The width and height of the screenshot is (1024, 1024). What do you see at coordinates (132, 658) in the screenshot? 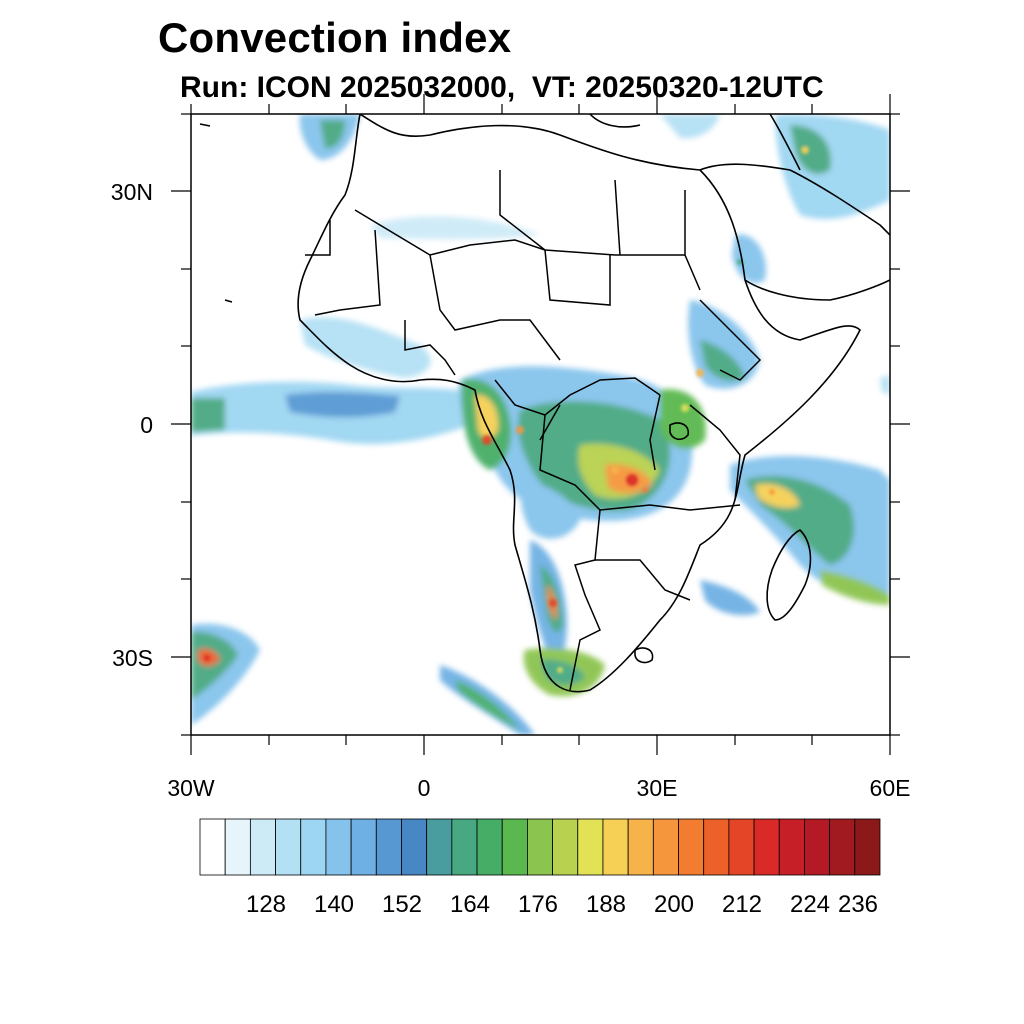
I see `lat-label-30s: 30S` at bounding box center [132, 658].